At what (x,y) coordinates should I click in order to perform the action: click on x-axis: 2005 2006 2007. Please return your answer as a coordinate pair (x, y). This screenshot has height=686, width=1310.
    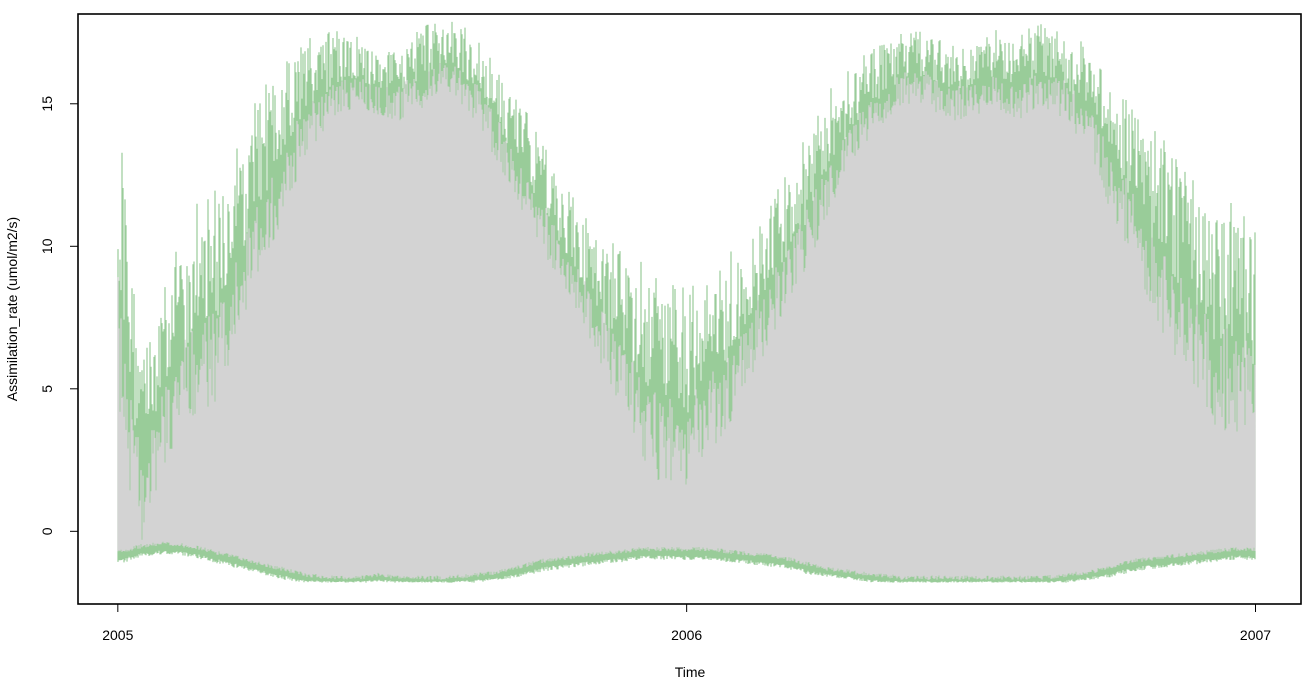
    Looking at the image, I should click on (686, 623).